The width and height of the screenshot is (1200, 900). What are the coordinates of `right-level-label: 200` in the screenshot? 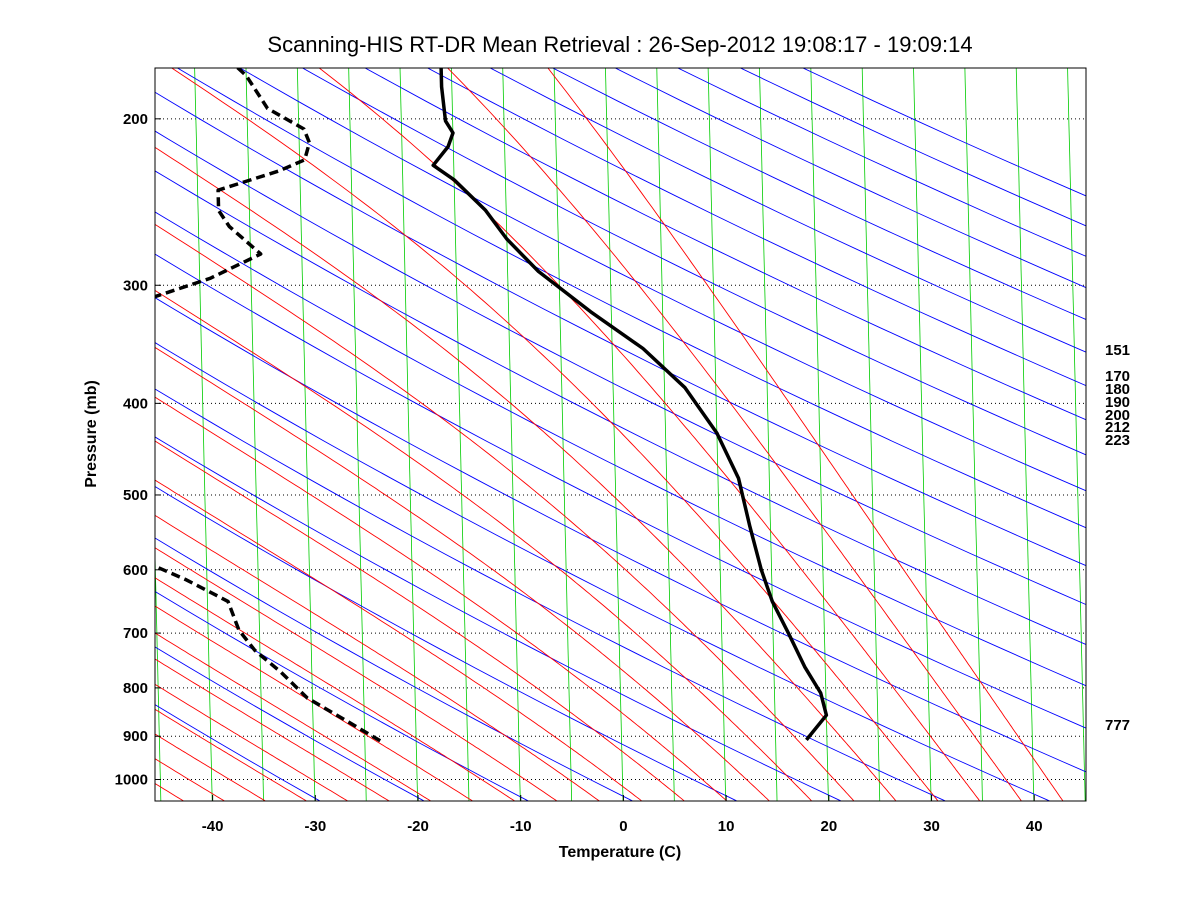 It's located at (1117, 415).